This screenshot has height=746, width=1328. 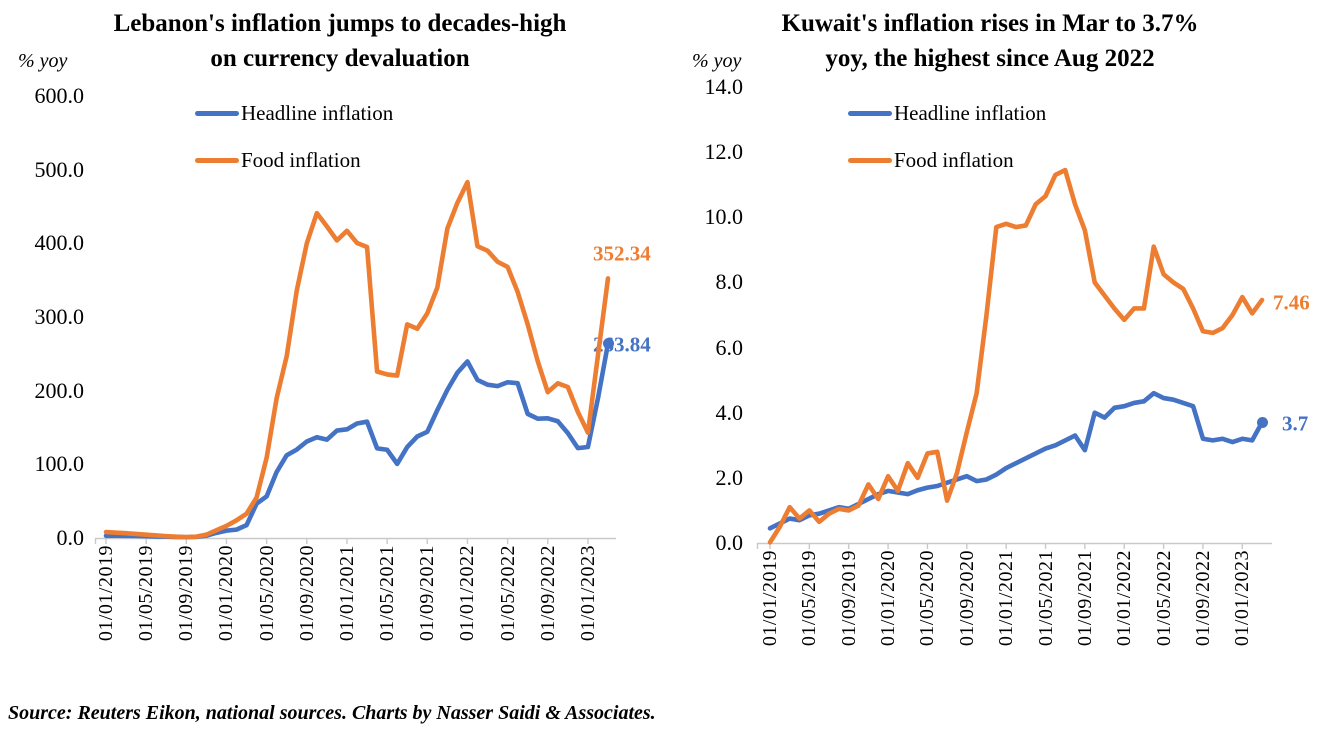 I want to click on y-tick-label: 500.0, so click(x=59, y=169).